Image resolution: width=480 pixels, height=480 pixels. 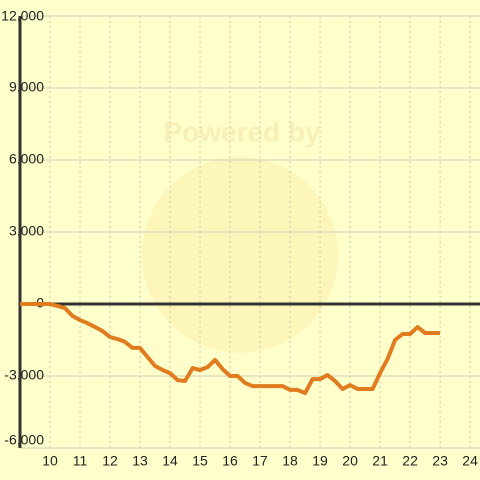 I want to click on x-tick-label: 24, so click(x=470, y=461).